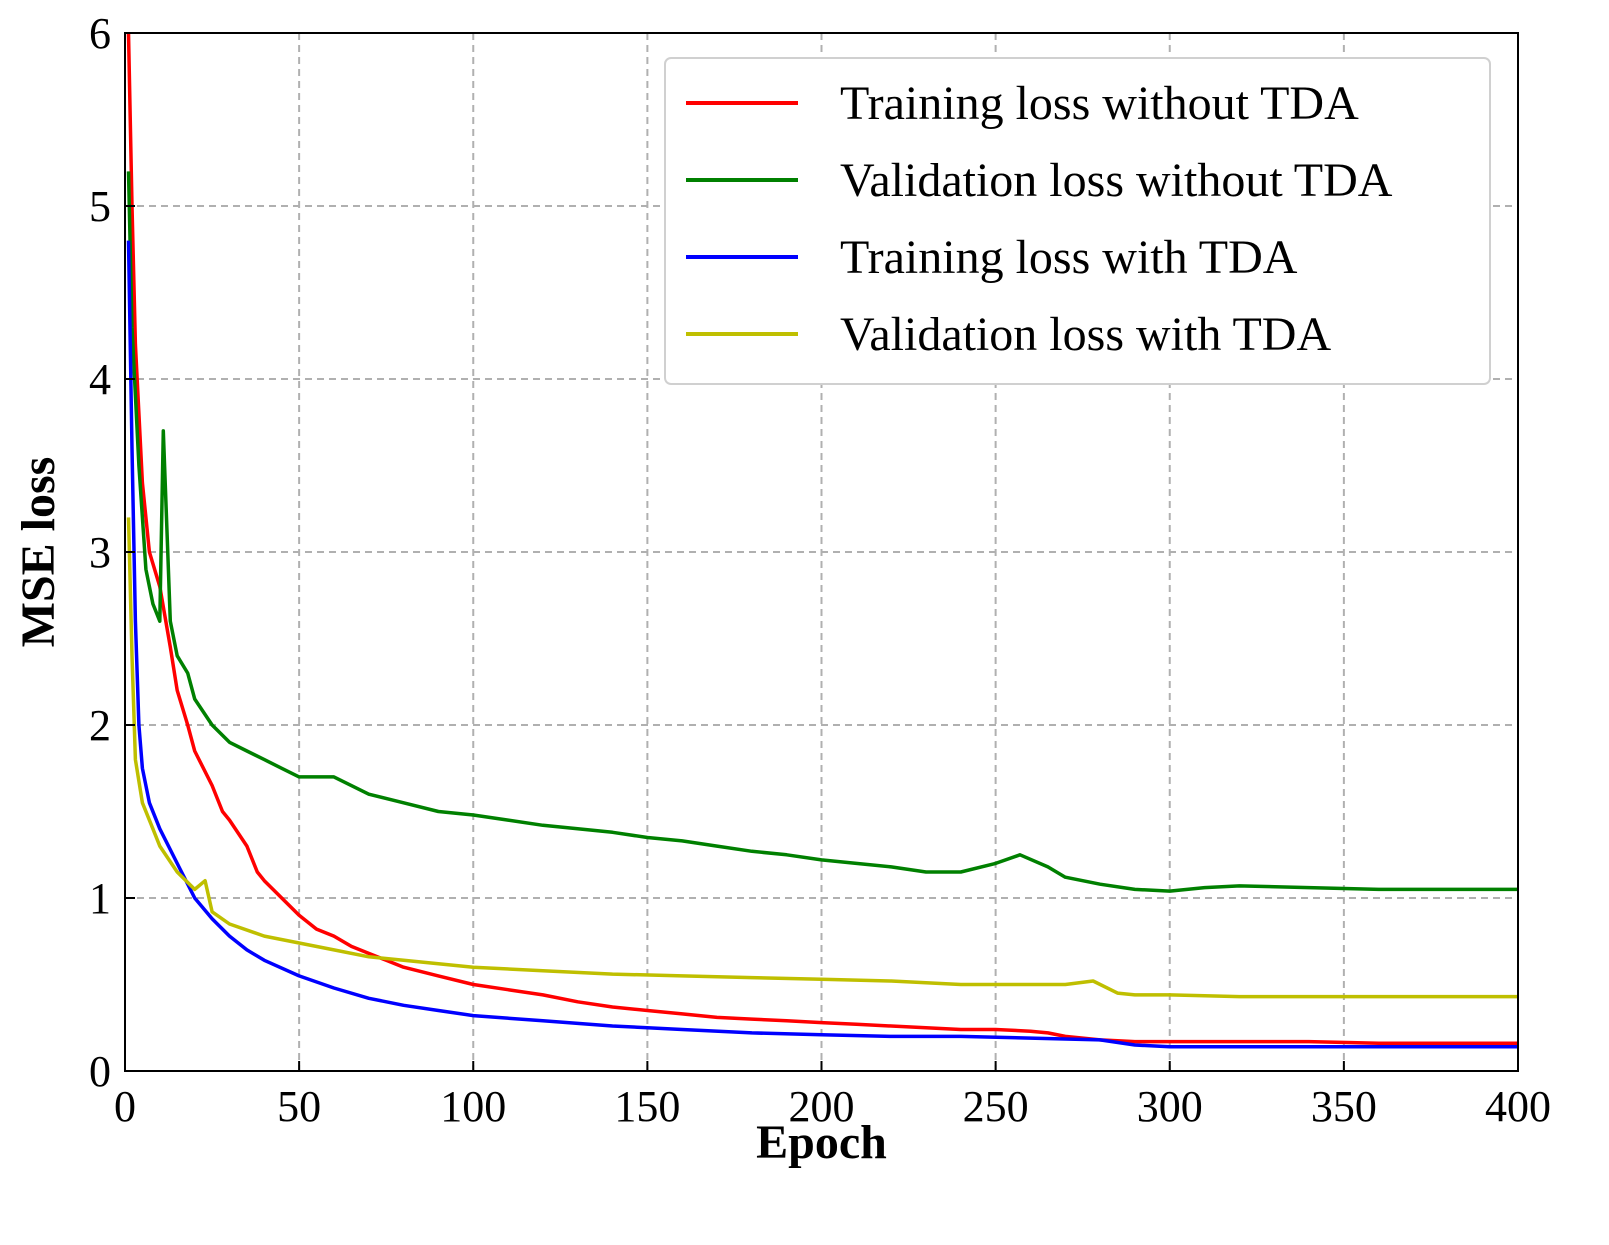 The height and width of the screenshot is (1245, 1609). What do you see at coordinates (1116, 180) in the screenshot?
I see `legend-label: Validation loss without TDA` at bounding box center [1116, 180].